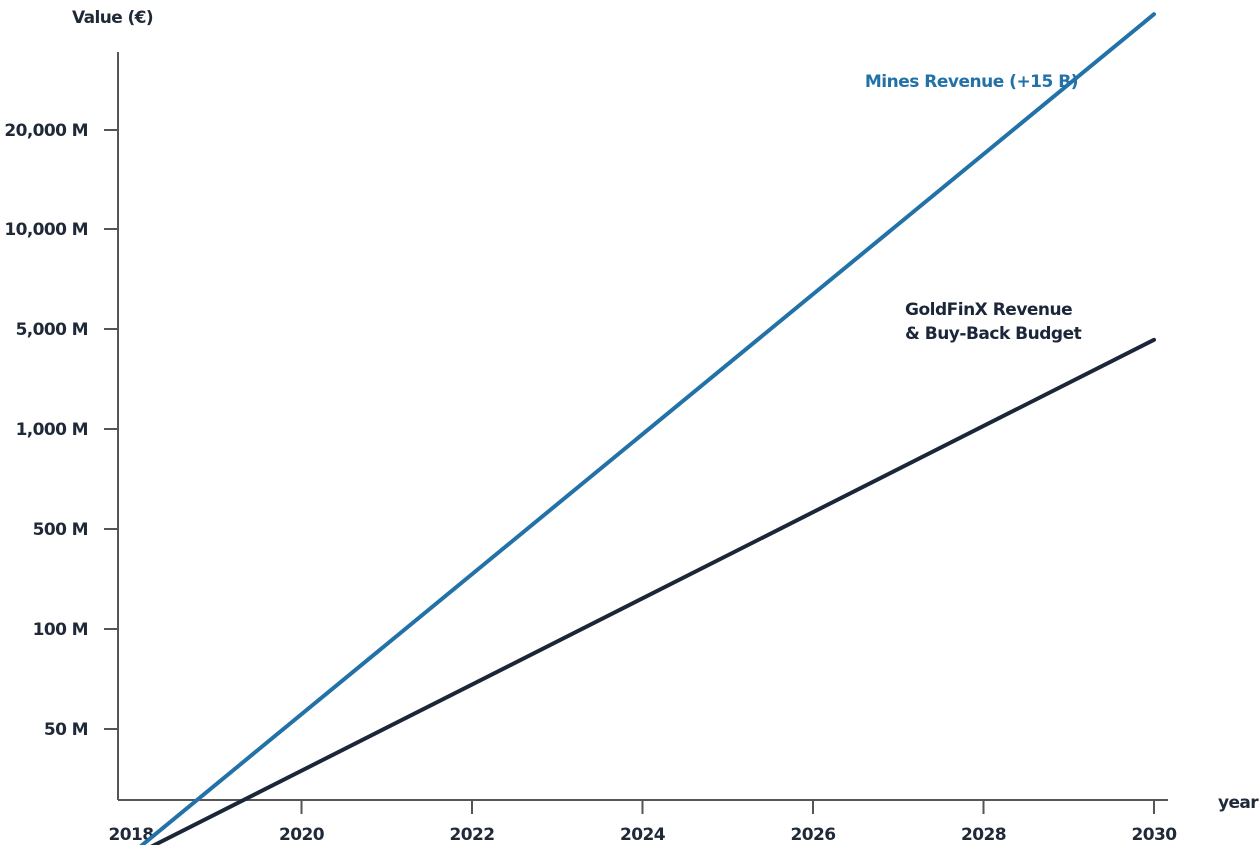  I want to click on x-tick-label: 2022, so click(472, 835).